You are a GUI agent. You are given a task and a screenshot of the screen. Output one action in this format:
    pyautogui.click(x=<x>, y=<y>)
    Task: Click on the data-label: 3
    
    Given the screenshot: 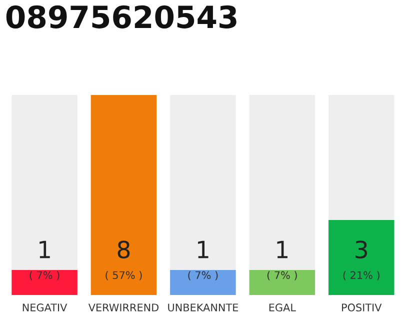 What is the action you would take?
    pyautogui.click(x=361, y=249)
    